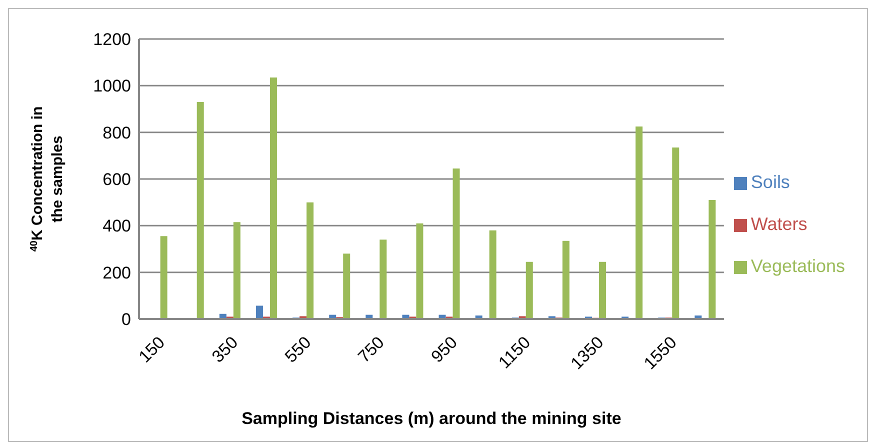 The width and height of the screenshot is (874, 448). I want to click on legend-label: Soils, so click(770, 182).